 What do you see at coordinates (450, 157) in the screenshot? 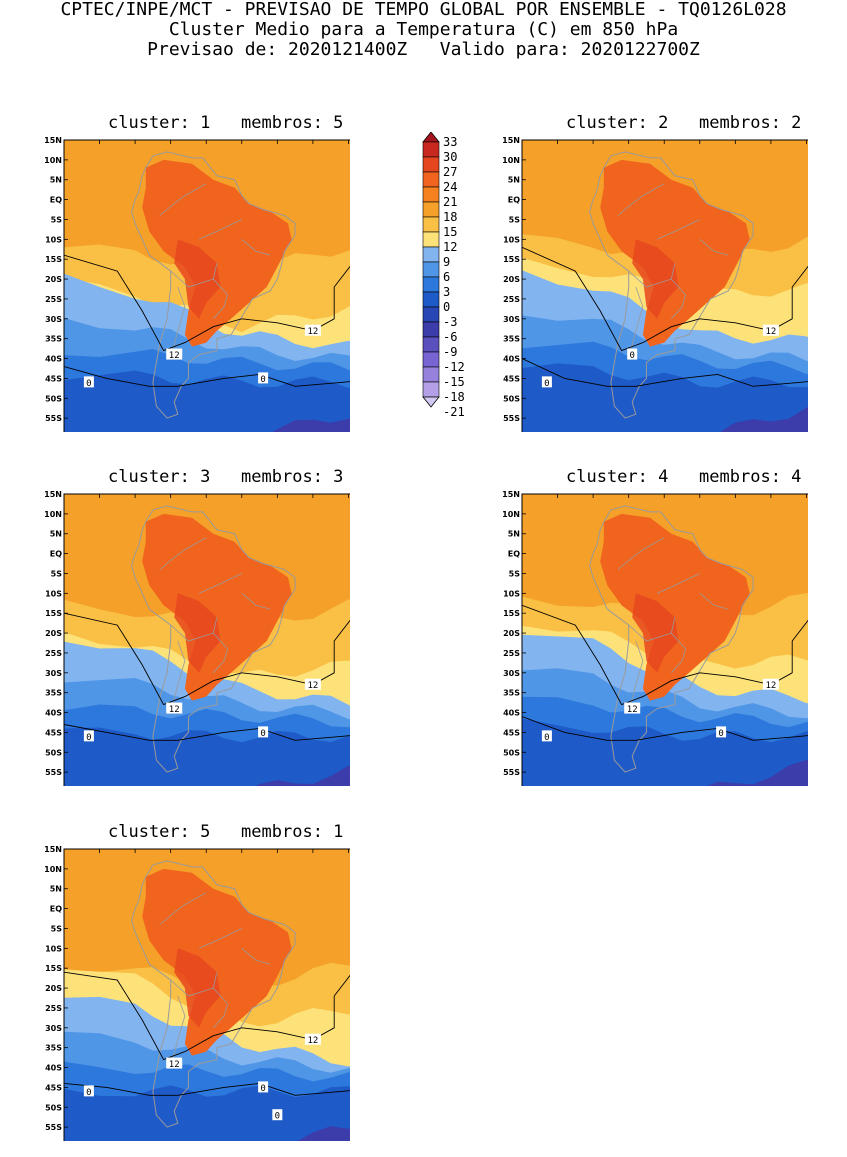
I see `colorbar-label: 30` at bounding box center [450, 157].